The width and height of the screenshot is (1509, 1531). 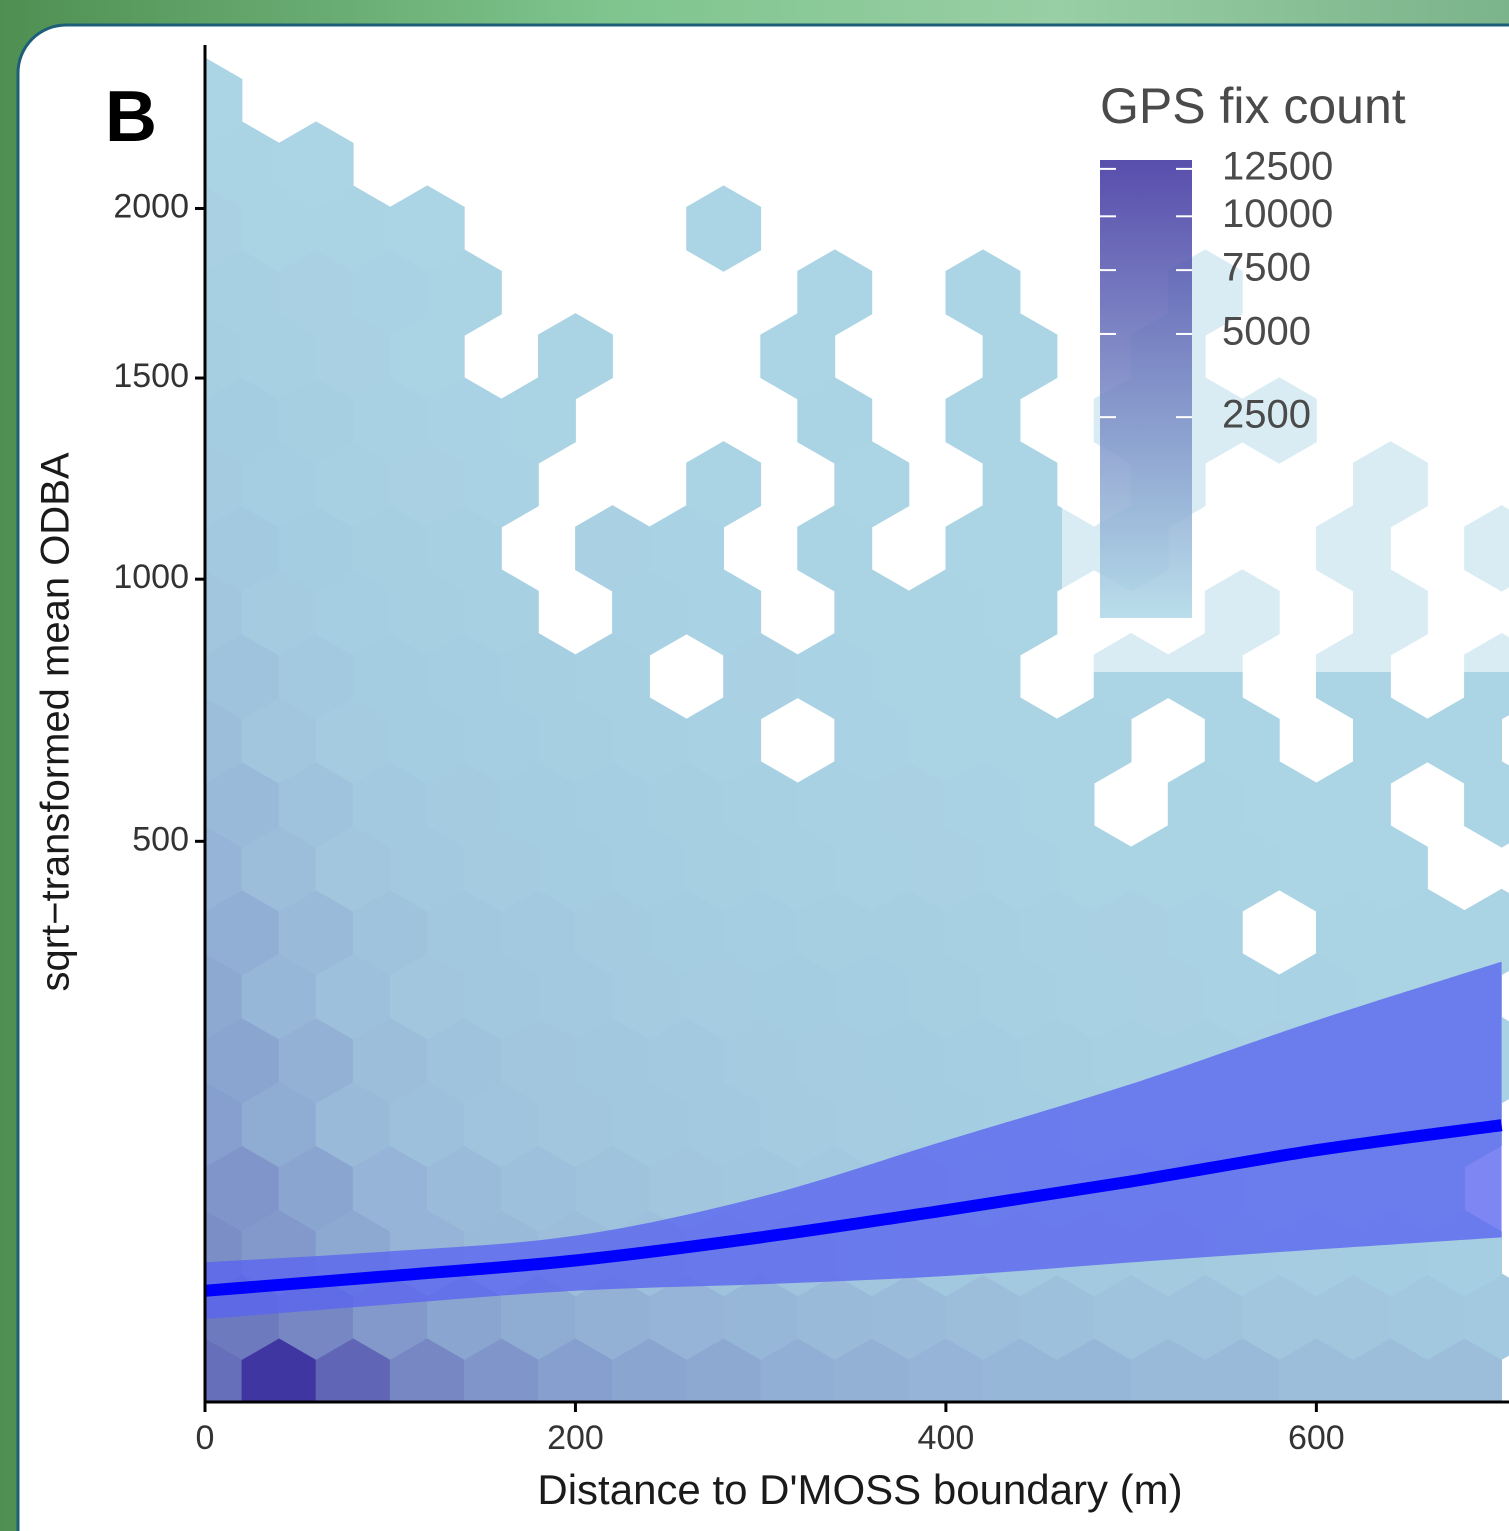 I want to click on y-tick-label: 2000, so click(x=151, y=206).